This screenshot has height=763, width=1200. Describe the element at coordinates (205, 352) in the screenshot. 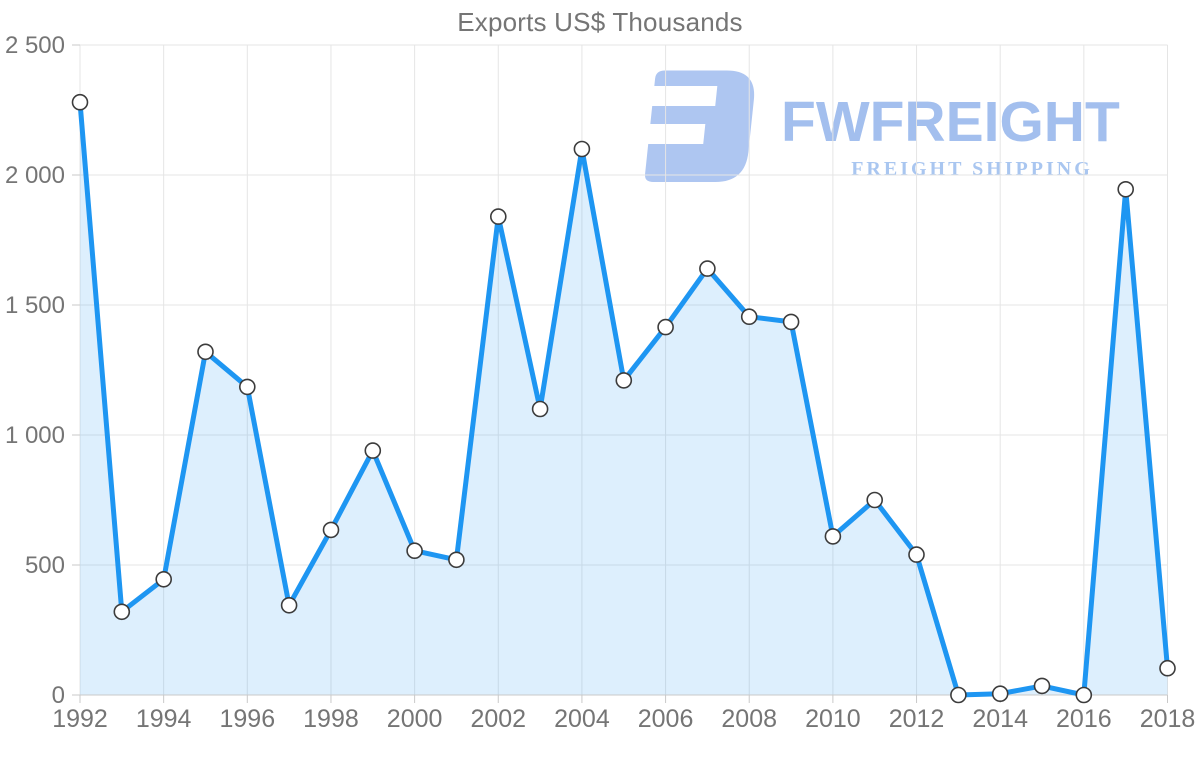

I see `data-point-marker-1995` at that location.